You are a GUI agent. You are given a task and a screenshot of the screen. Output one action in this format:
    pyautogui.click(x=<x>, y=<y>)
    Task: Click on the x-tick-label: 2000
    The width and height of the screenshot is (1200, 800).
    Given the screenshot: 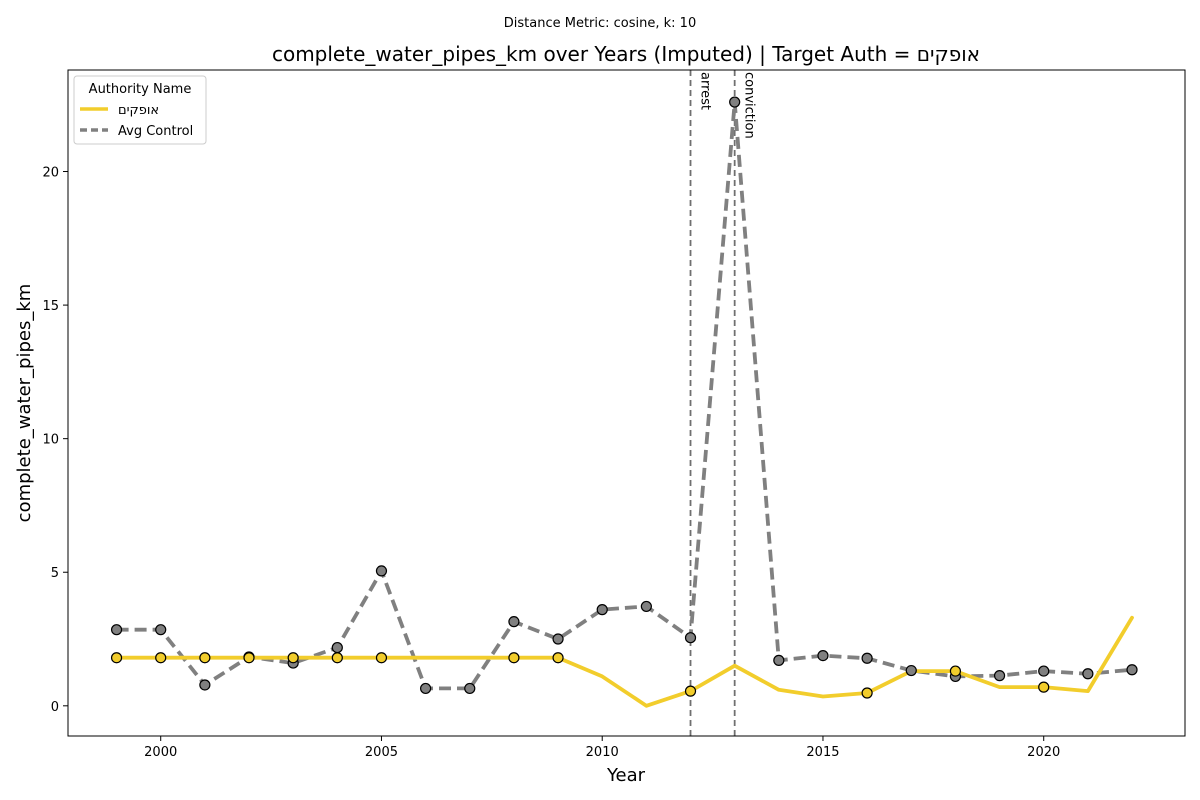 What is the action you would take?
    pyautogui.click(x=160, y=752)
    